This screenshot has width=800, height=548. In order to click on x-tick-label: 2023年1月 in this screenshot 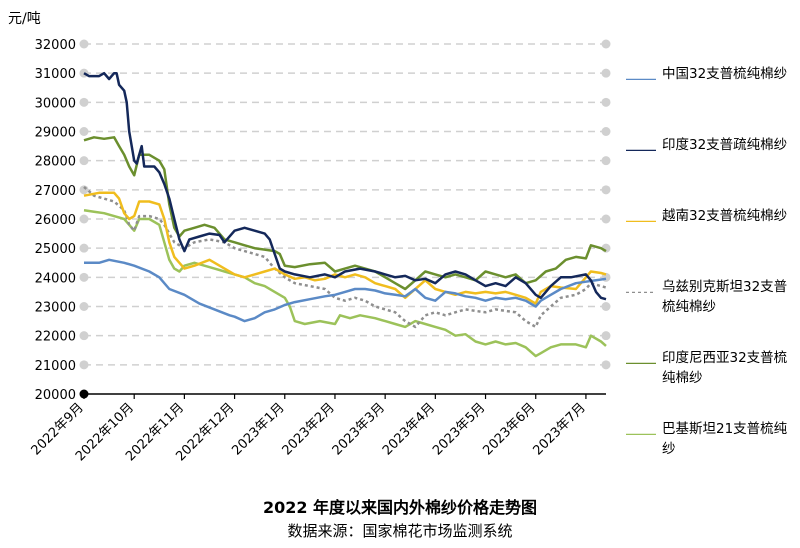, I will do `click(258, 429)`.